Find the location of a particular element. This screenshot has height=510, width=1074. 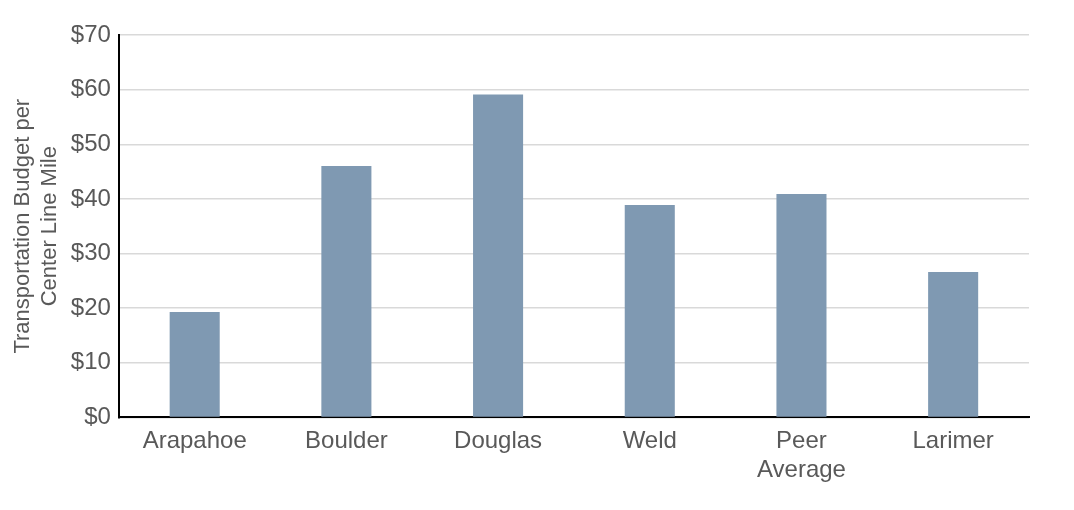

x-tick-label: Boulder is located at coordinates (346, 440).